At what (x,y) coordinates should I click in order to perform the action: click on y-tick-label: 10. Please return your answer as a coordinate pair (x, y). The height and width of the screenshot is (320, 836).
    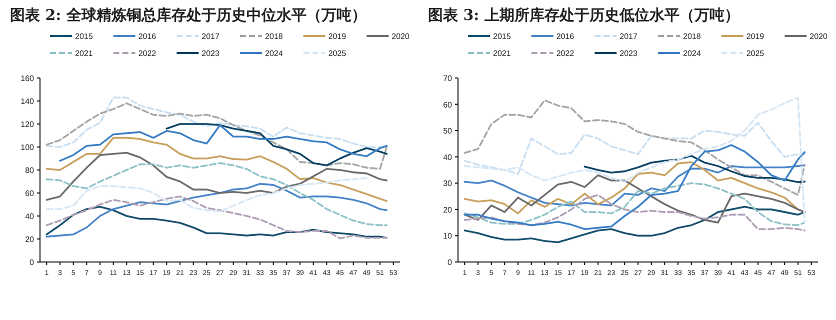
    Looking at the image, I should click on (448, 236).